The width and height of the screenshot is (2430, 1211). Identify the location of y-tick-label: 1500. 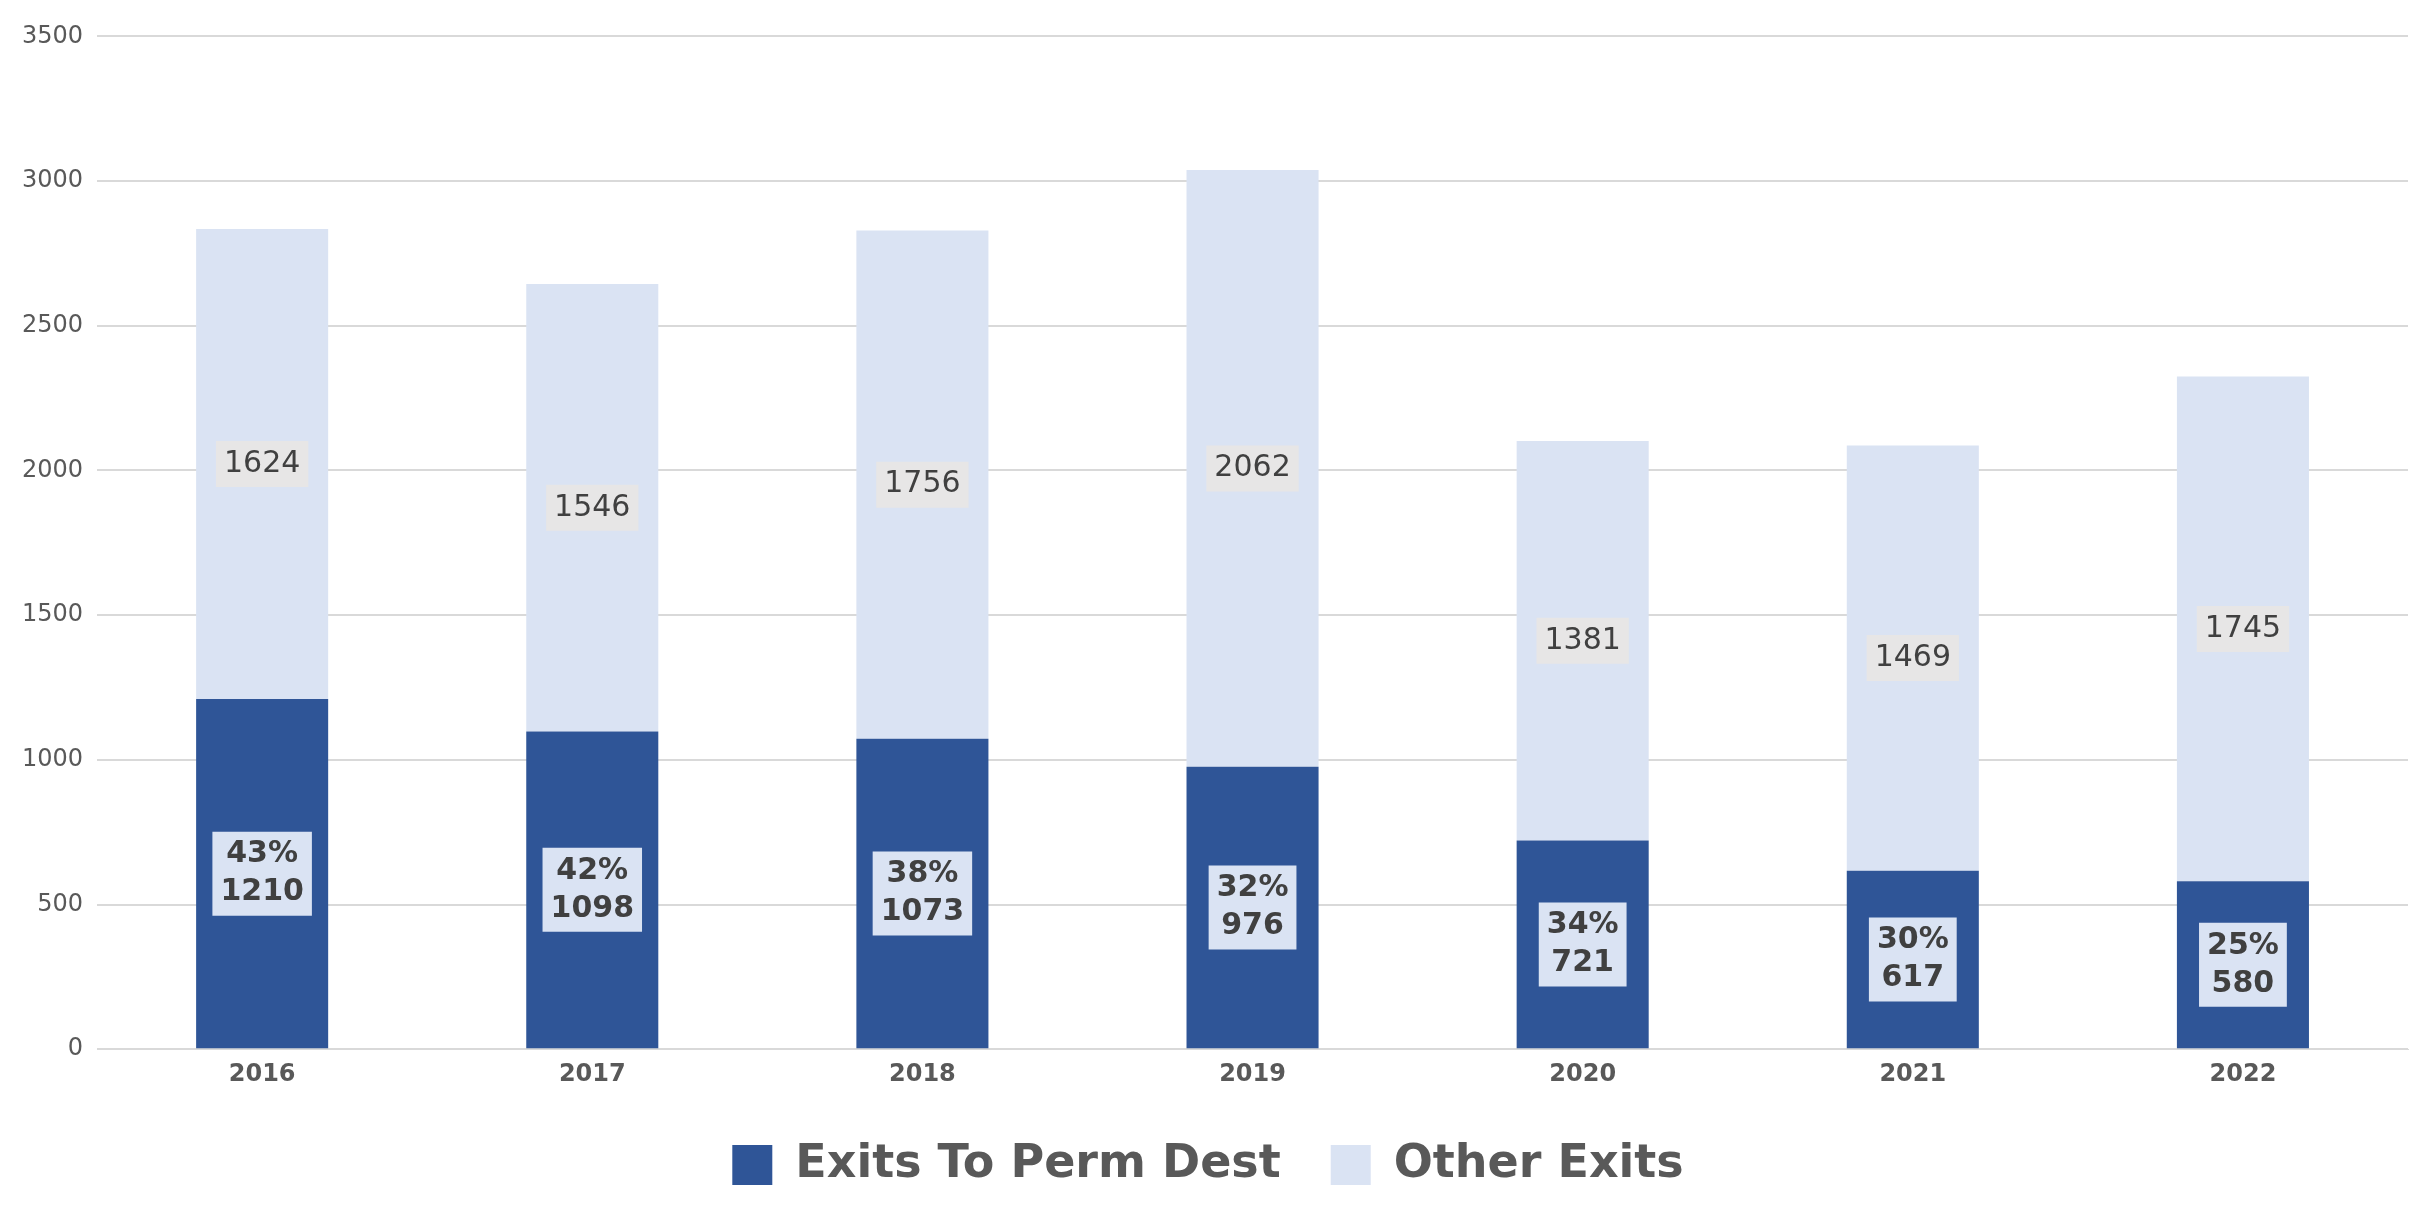
(53, 613).